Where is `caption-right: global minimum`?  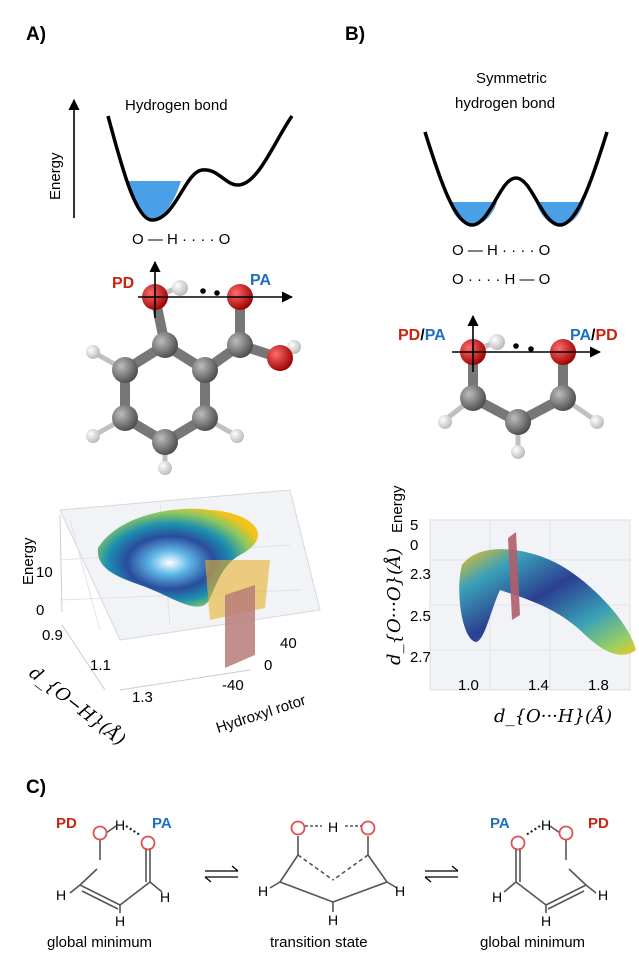 caption-right: global minimum is located at coordinates (532, 942).